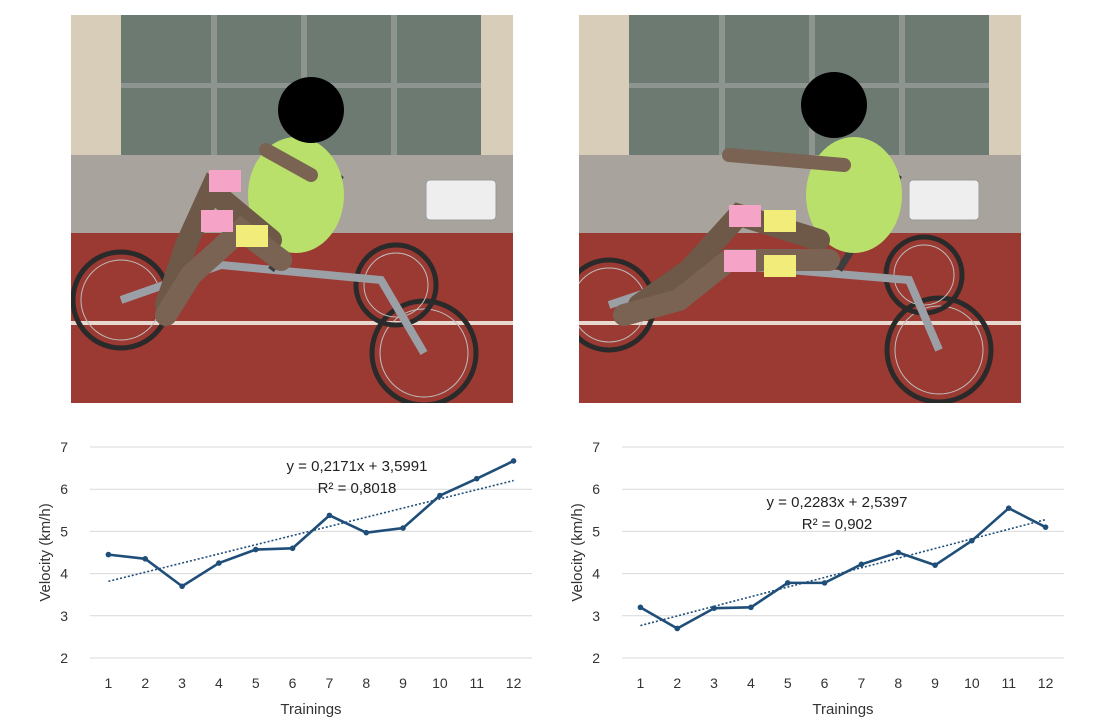 The image size is (1102, 725). I want to click on trend-r2: R² = 0,8018, so click(357, 488).